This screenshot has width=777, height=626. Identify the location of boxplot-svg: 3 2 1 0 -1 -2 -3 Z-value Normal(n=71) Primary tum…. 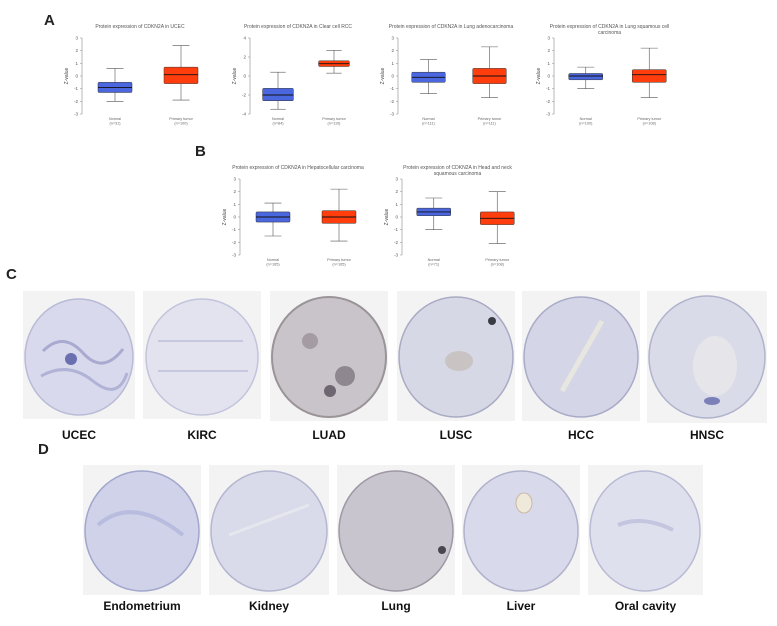
(449, 222).